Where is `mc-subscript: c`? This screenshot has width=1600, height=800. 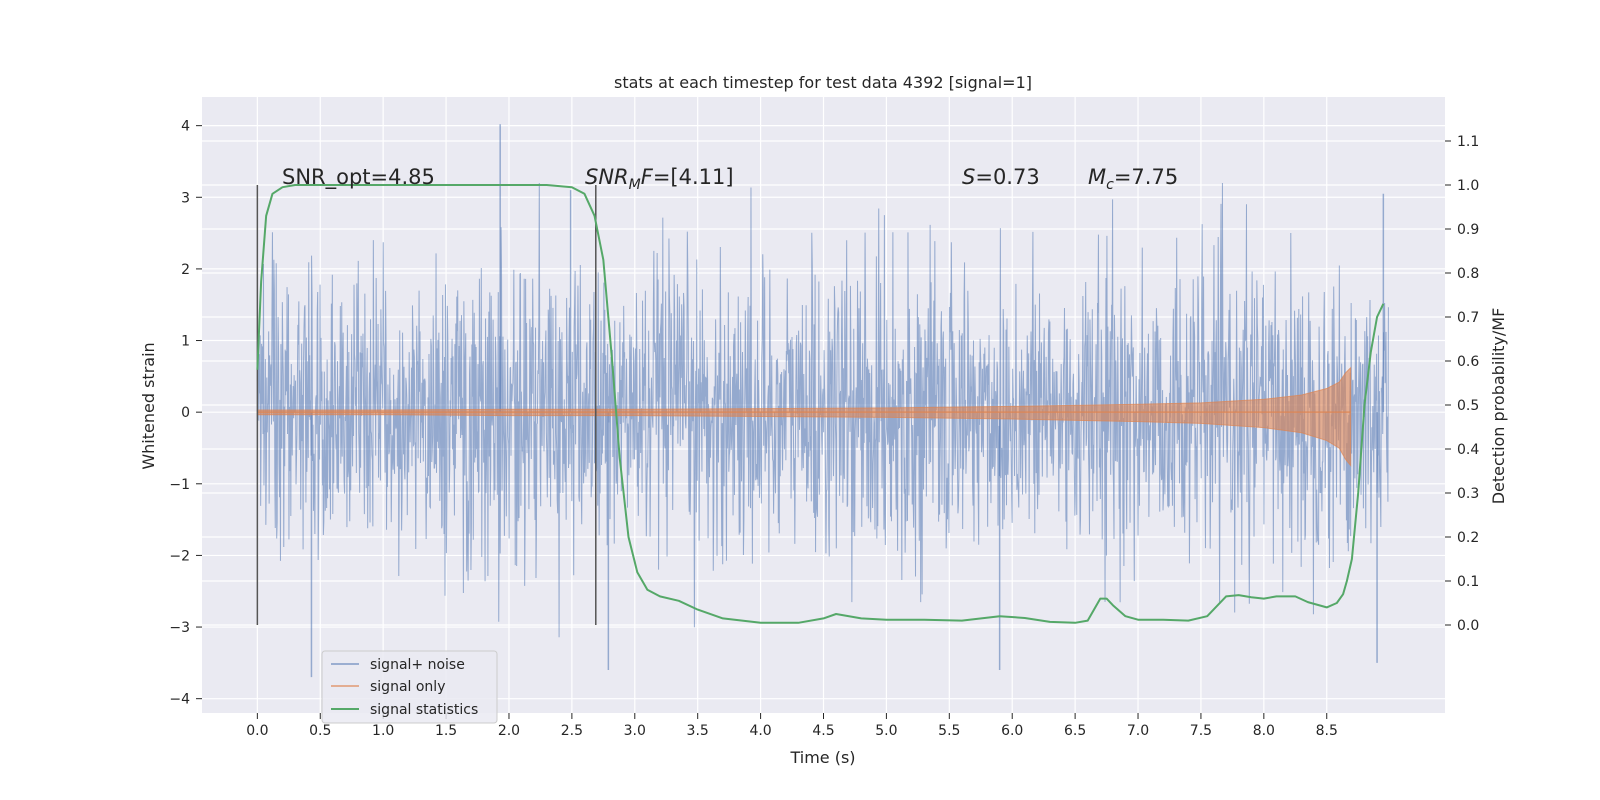
mc-subscript: c is located at coordinates (1110, 185).